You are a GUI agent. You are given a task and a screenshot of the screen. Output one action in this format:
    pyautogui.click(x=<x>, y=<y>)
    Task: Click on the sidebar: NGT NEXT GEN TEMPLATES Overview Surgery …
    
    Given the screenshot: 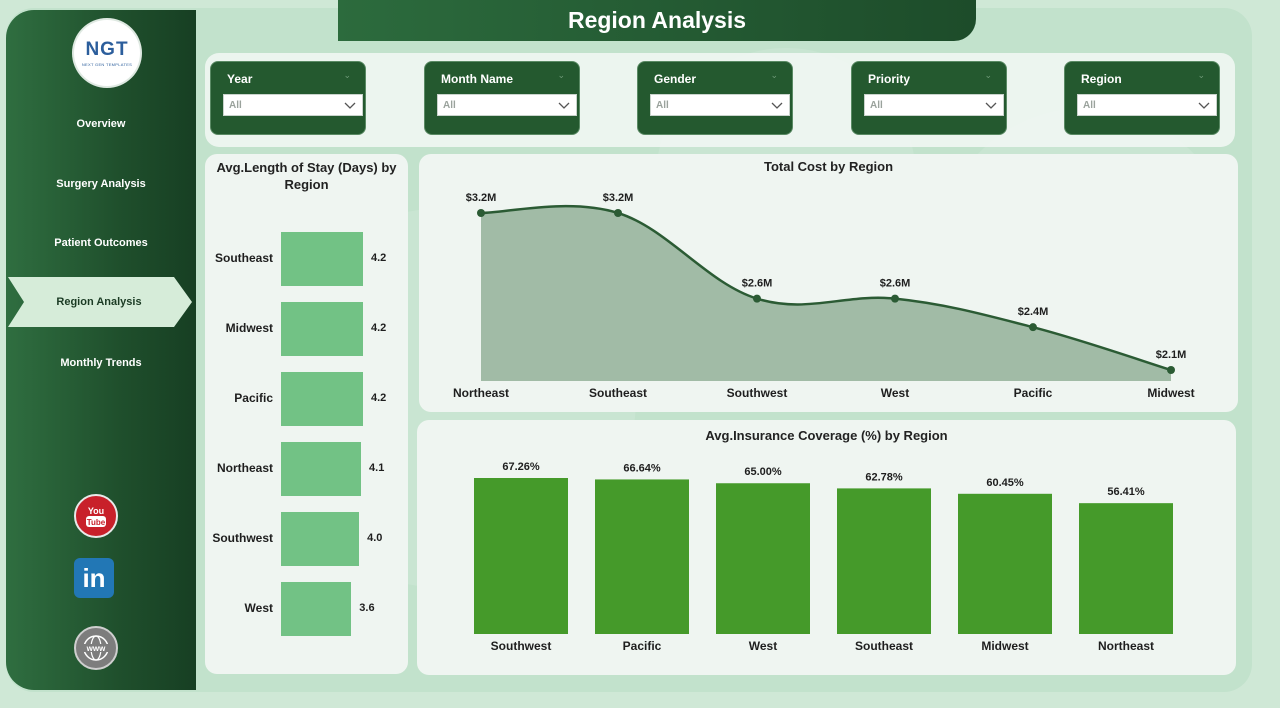 What is the action you would take?
    pyautogui.click(x=101, y=350)
    